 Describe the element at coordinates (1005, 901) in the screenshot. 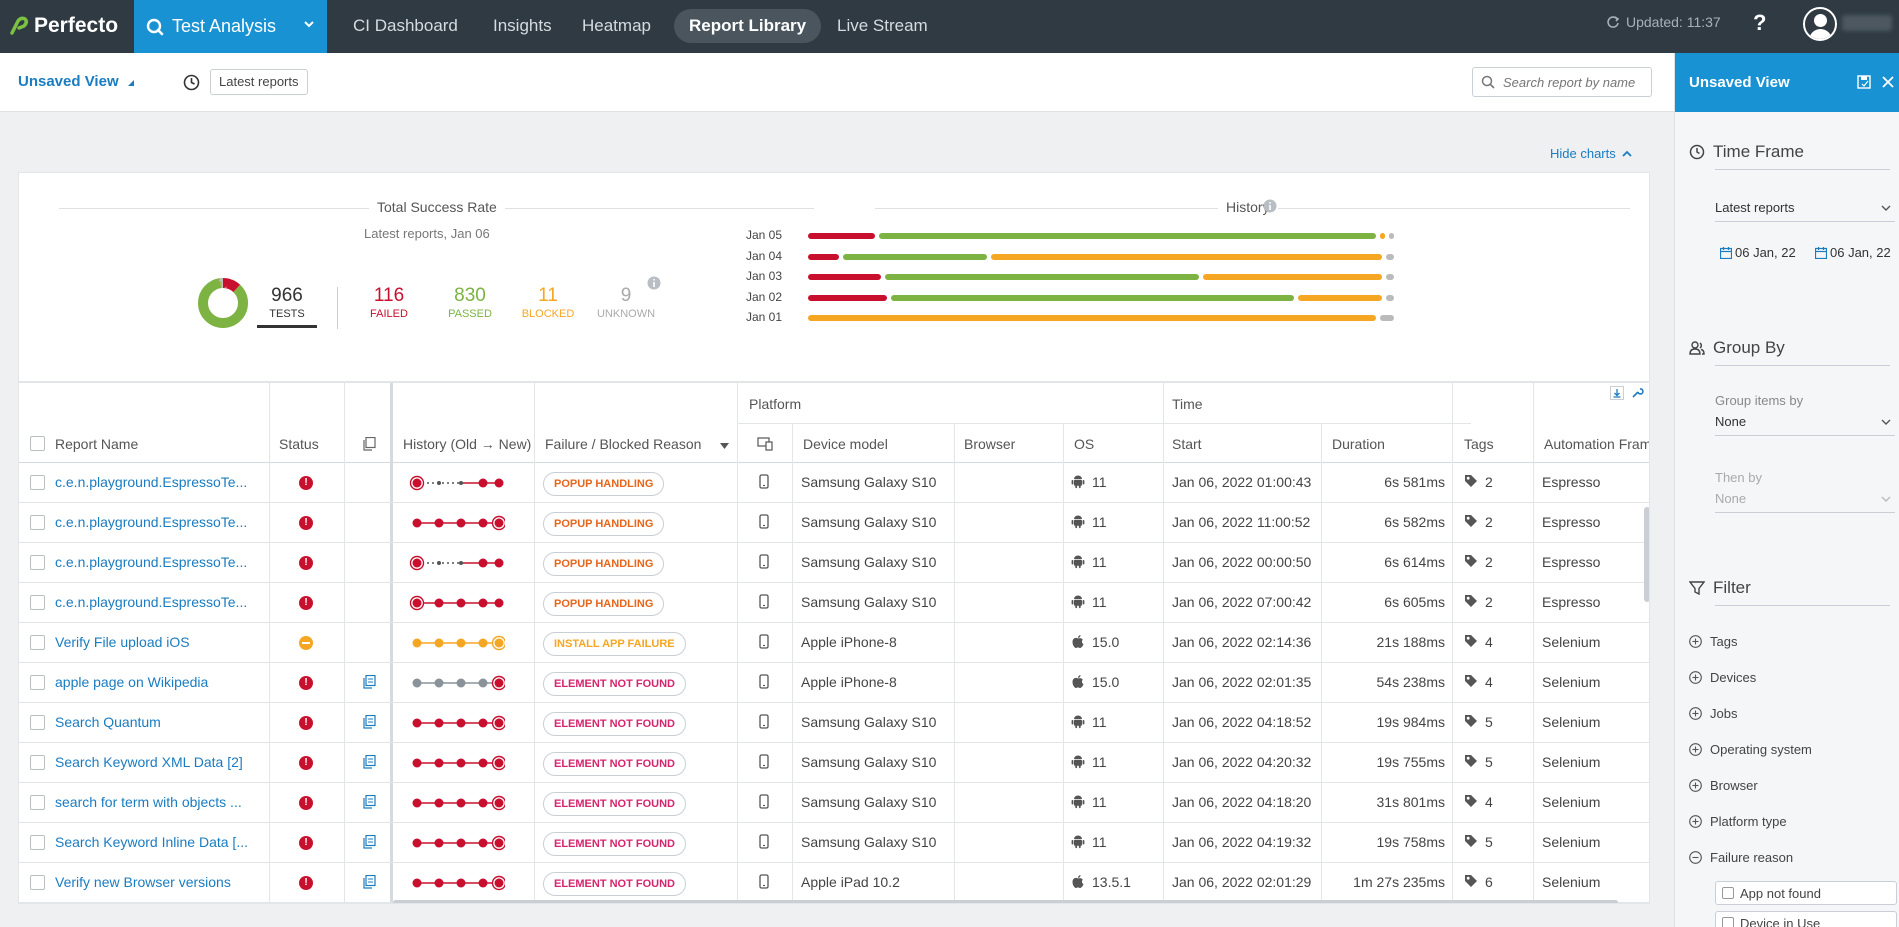

I see `horizontal-scrollbar` at that location.